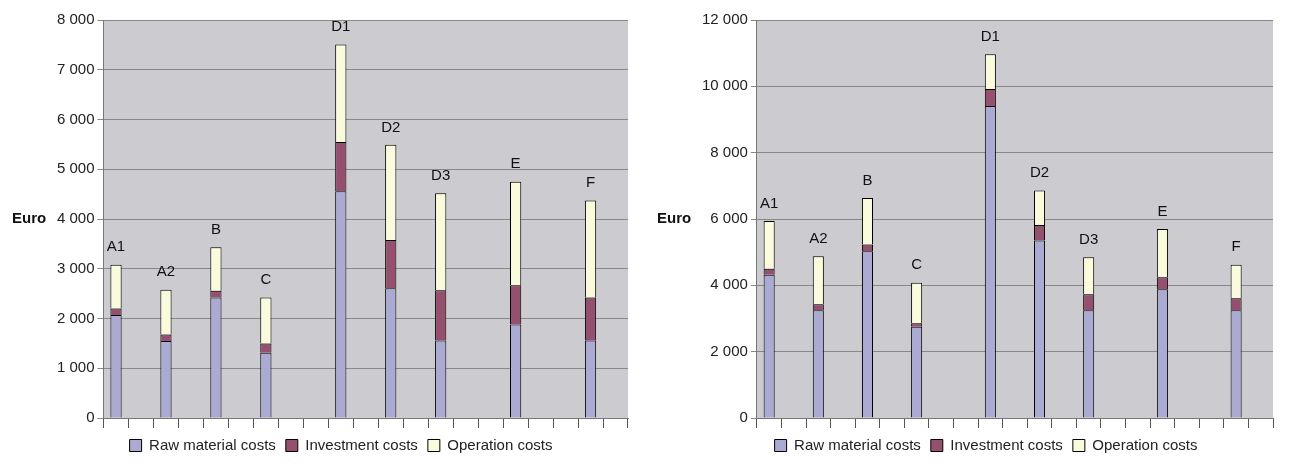 This screenshot has height=471, width=1295. I want to click on category-label: D1, so click(990, 35).